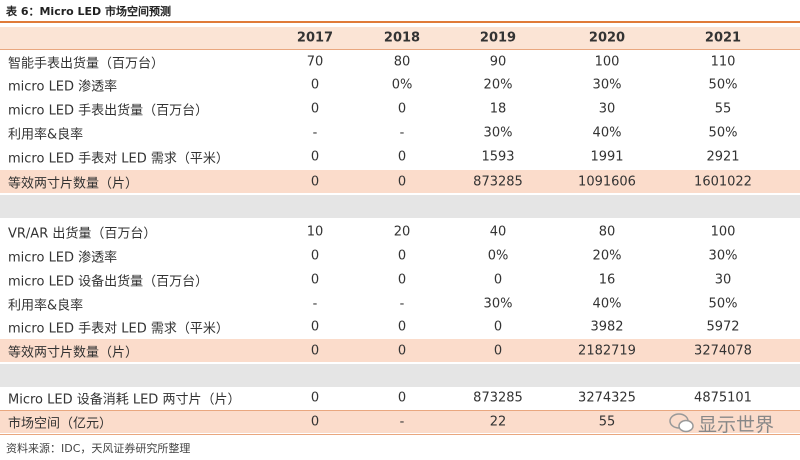 Image resolution: width=800 pixels, height=460 pixels. What do you see at coordinates (498, 109) in the screenshot?
I see `cell-value: 18` at bounding box center [498, 109].